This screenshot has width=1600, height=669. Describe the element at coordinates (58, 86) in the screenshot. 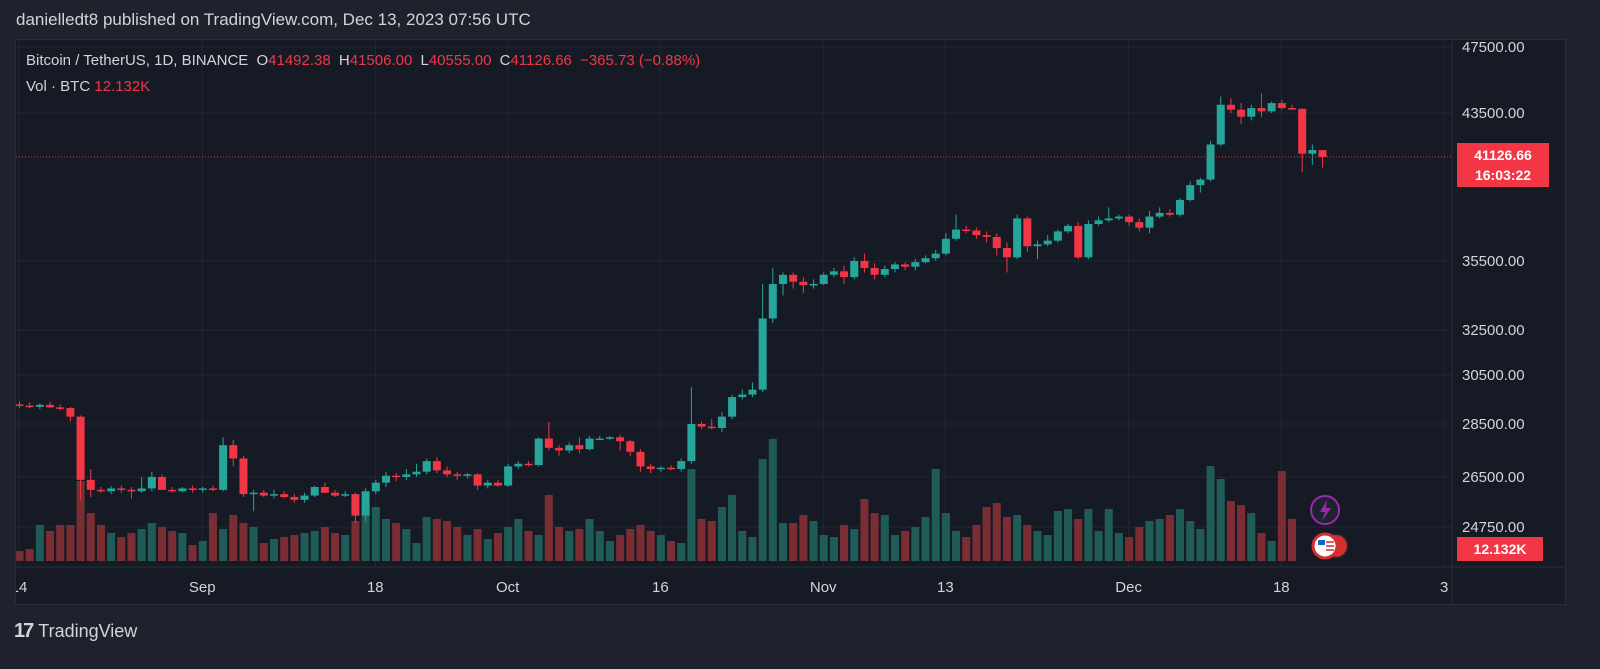

I see `volume-label: Vol · BTC` at that location.